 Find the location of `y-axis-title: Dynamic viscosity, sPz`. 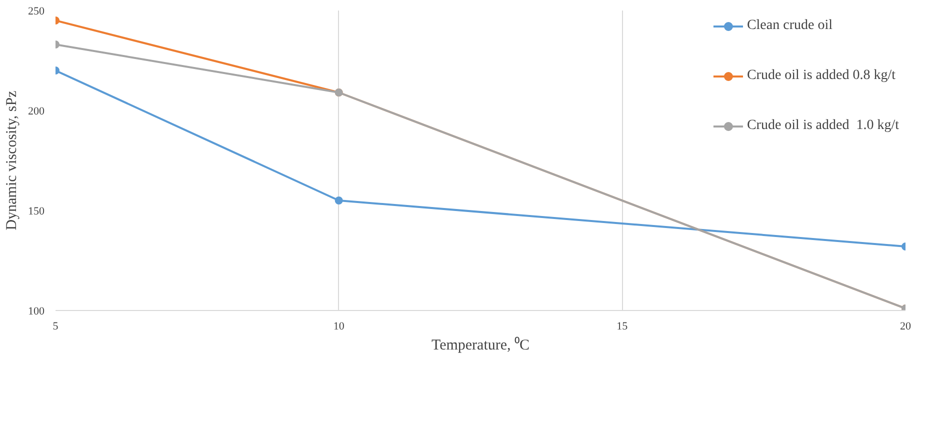

y-axis-title: Dynamic viscosity, sPz is located at coordinates (12, 160).